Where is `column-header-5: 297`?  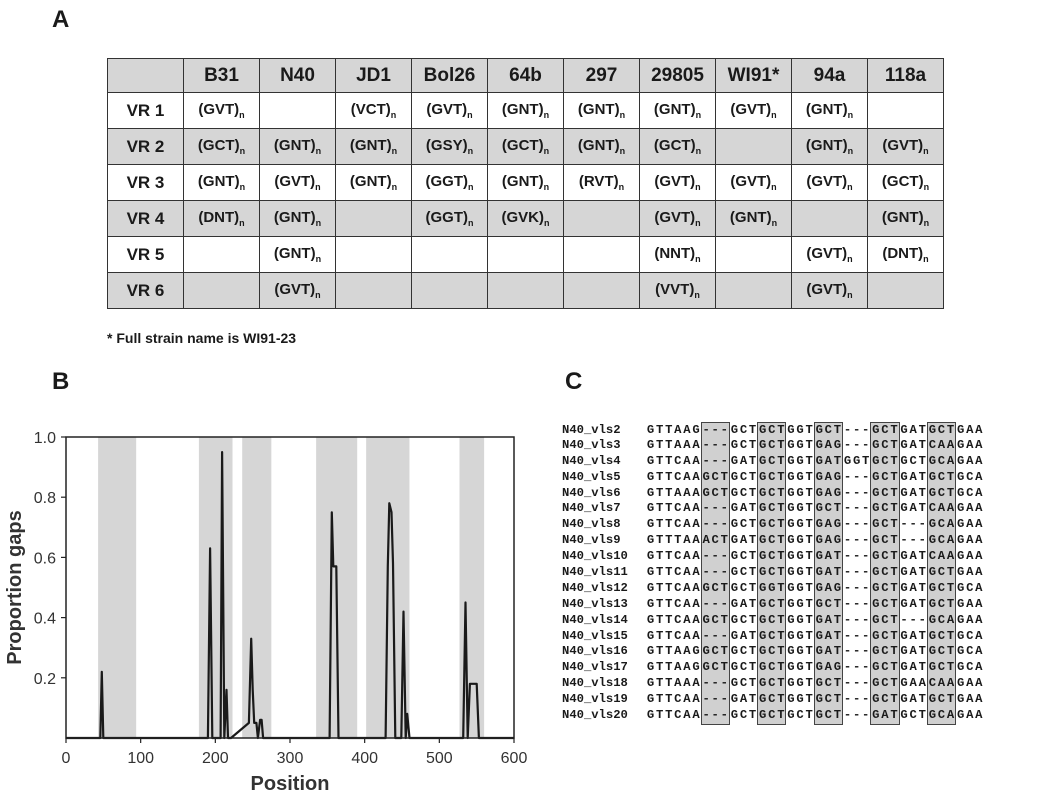
column-header-5: 297 is located at coordinates (601, 75).